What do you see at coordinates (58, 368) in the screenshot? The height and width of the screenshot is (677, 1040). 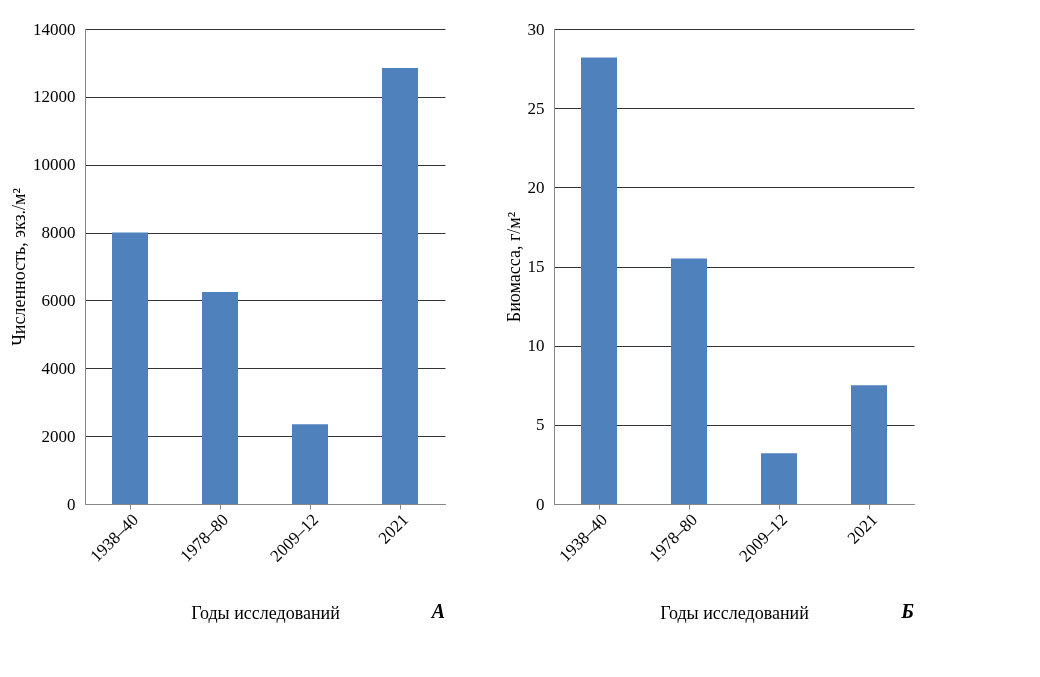 I see `y-tick-label: 4000` at bounding box center [58, 368].